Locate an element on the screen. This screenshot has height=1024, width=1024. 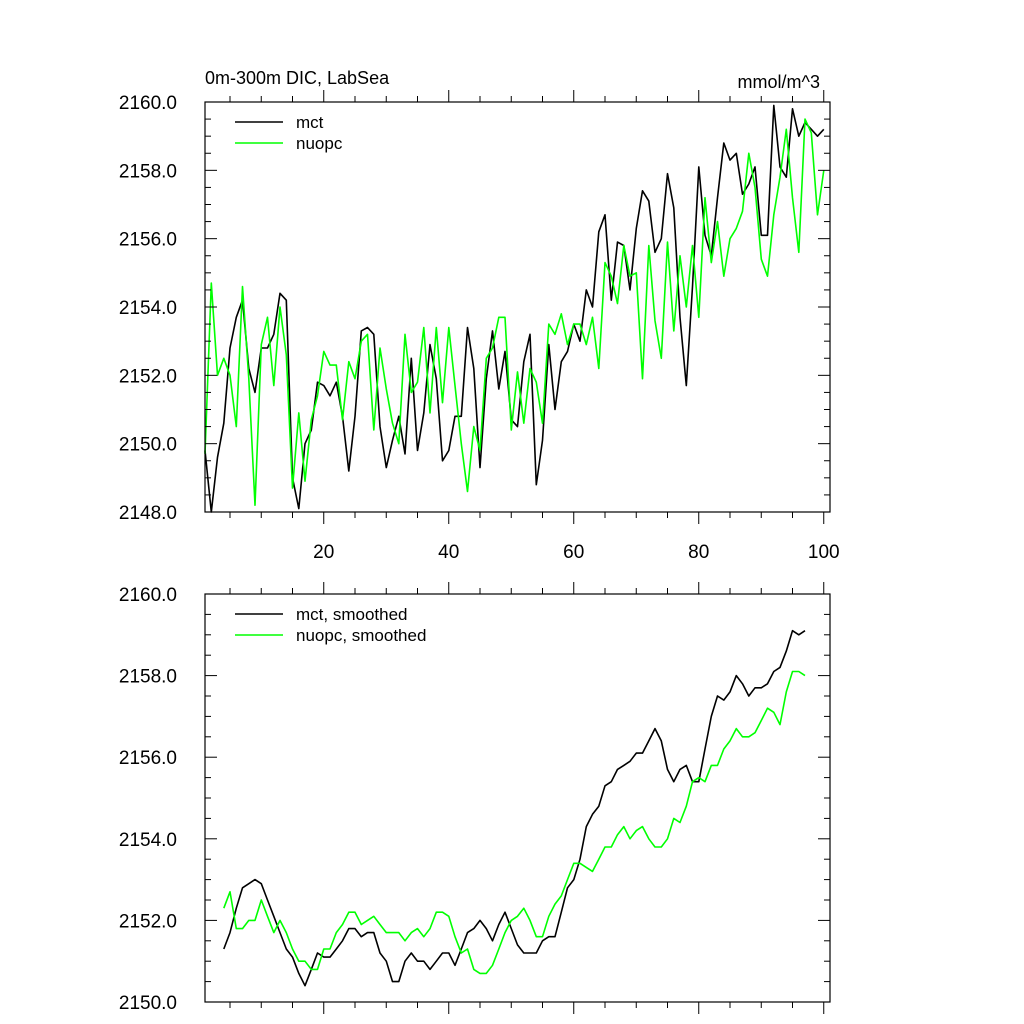
x-tick-label: 100 is located at coordinates (824, 552).